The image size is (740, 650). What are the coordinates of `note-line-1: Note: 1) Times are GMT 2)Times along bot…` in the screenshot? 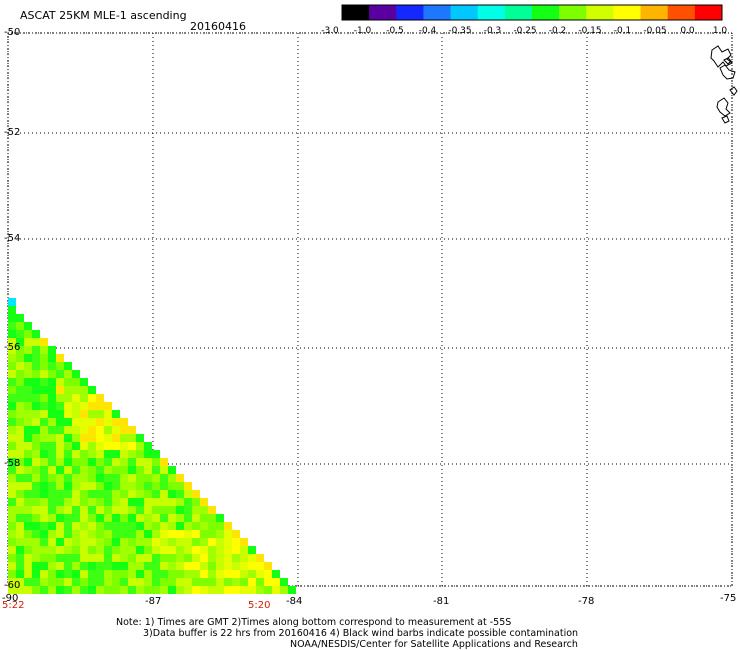 It's located at (314, 622).